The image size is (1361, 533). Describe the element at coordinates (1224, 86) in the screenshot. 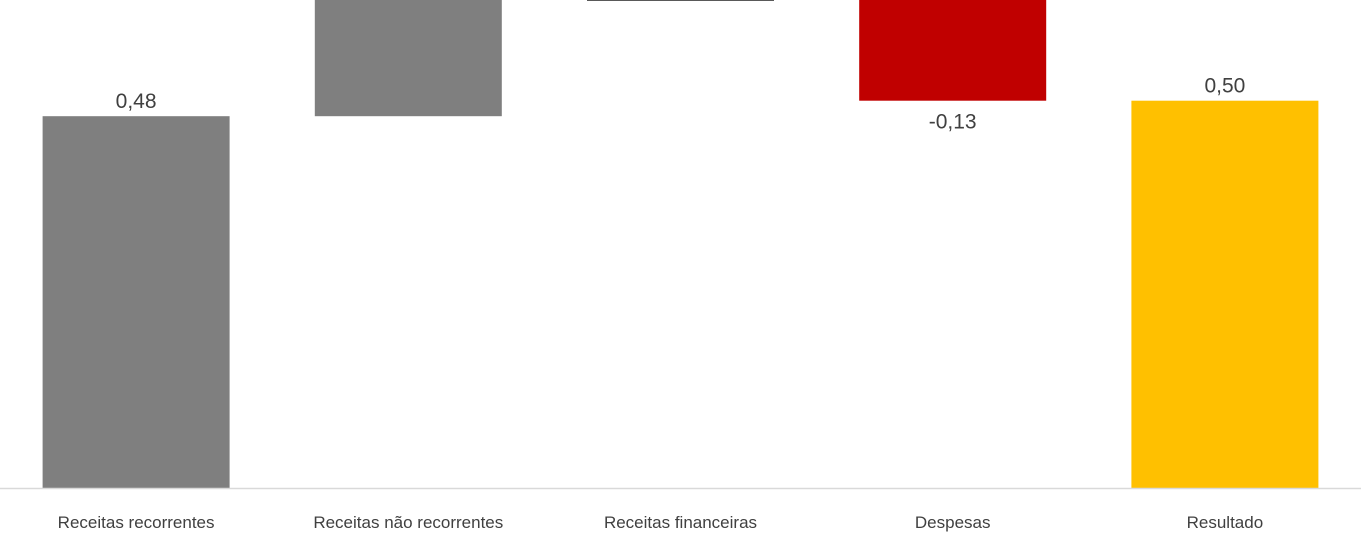

I see `value-label-5: 0,50` at that location.